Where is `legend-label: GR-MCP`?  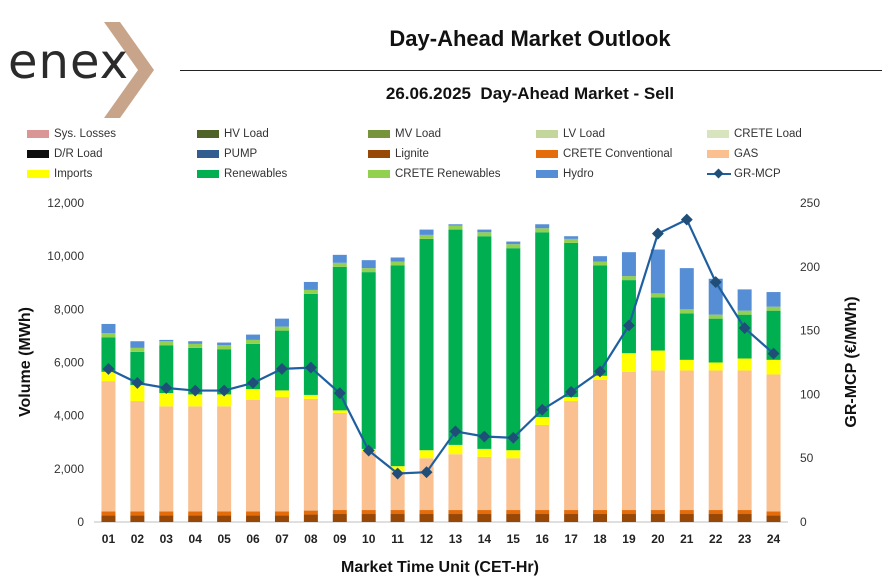 legend-label: GR-MCP is located at coordinates (757, 174).